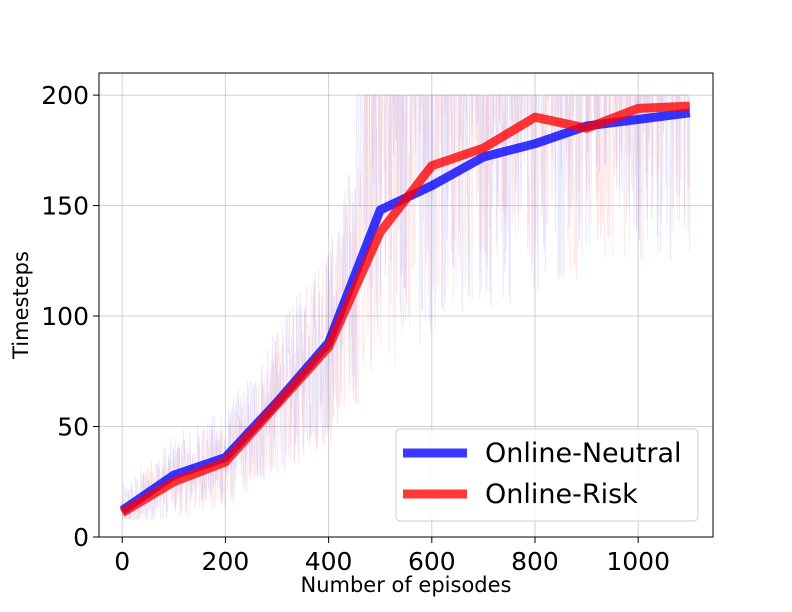 This screenshot has width=792, height=612. What do you see at coordinates (329, 561) in the screenshot?
I see `x-tick-label: 400` at bounding box center [329, 561].